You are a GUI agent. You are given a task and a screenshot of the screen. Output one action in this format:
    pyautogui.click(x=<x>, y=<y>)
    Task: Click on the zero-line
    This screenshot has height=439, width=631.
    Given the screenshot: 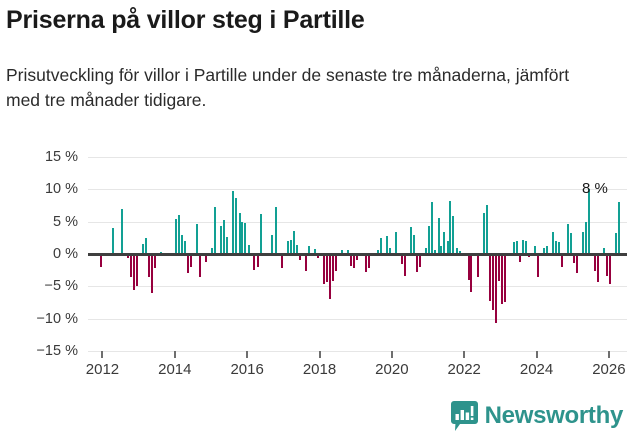 What is the action you would take?
    pyautogui.click(x=357, y=254)
    